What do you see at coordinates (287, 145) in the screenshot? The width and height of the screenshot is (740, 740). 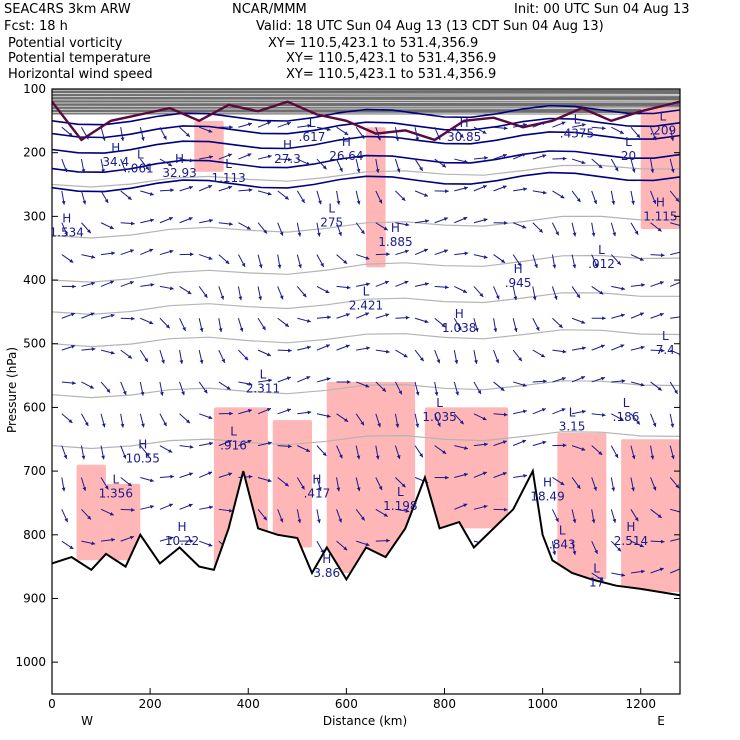 I see `extremum-type-label: H` at bounding box center [287, 145].